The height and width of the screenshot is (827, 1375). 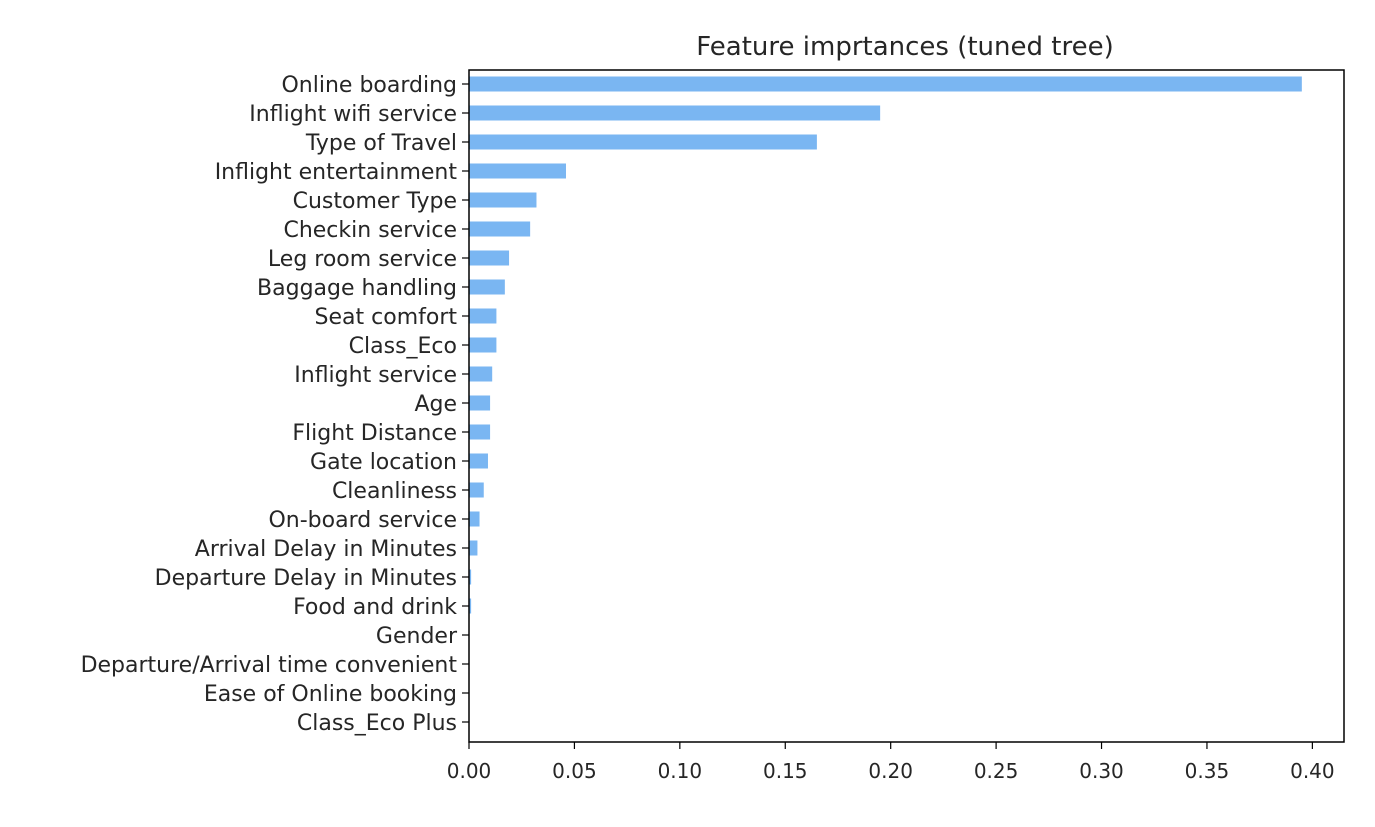 I want to click on y-tick-label: Leg room service, so click(x=362, y=259).